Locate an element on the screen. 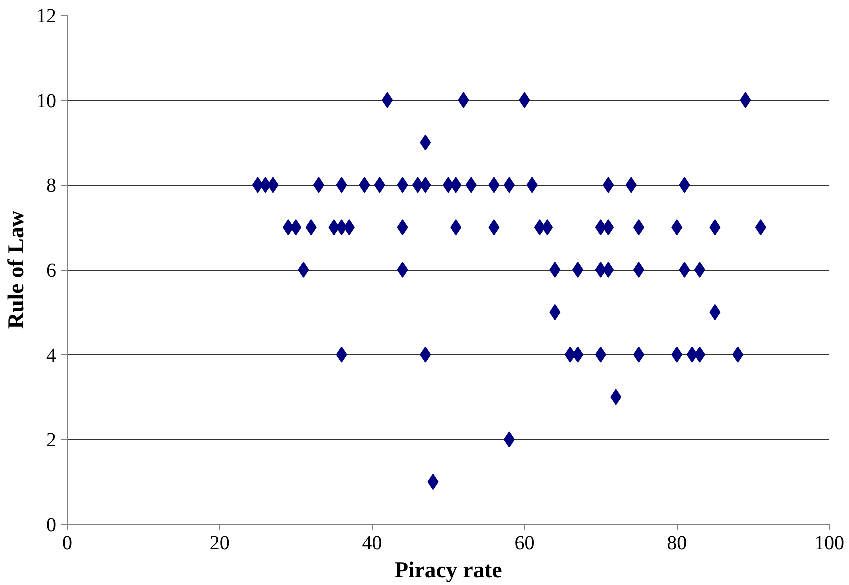 The height and width of the screenshot is (585, 849). y-tick-label: 10 is located at coordinates (46, 101).